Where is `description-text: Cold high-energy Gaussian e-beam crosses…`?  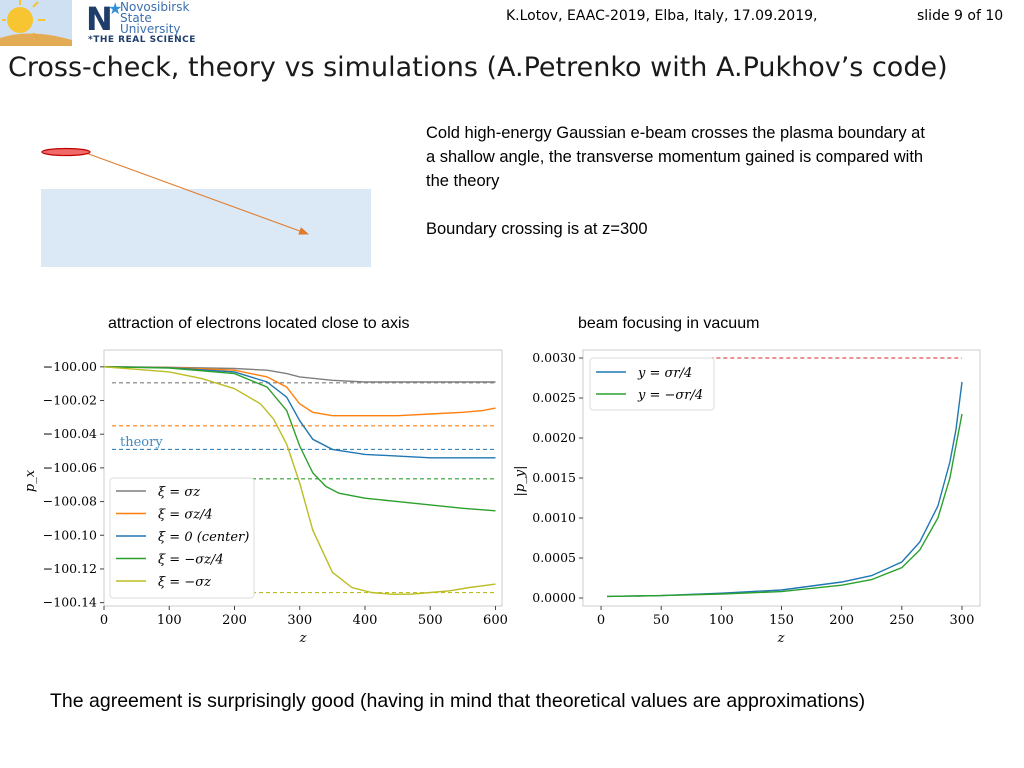
description-text: Cold high-energy Gaussian e-beam crosses… is located at coordinates (675, 157).